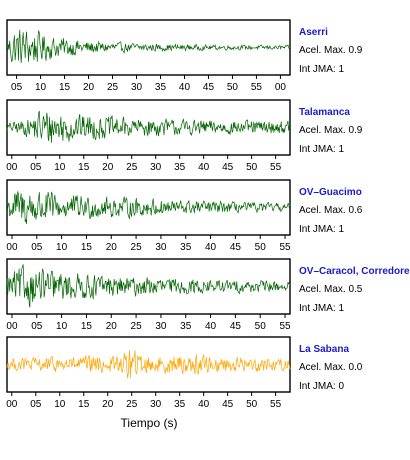 Image resolution: width=410 pixels, height=460 pixels. I want to click on station-name: OV–Caracol, Corredores, so click(354, 271).